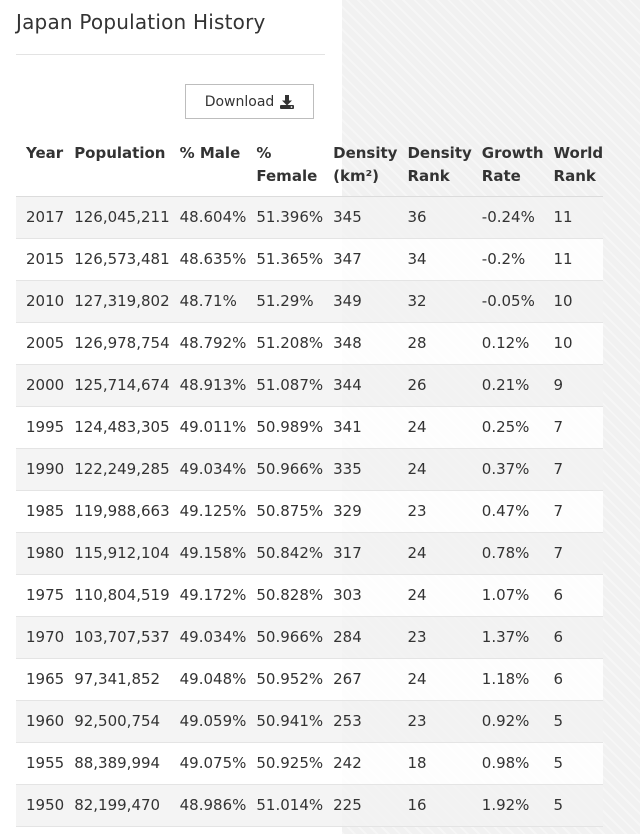  What do you see at coordinates (360, 721) in the screenshot?
I see `table-cell-density: 253` at bounding box center [360, 721].